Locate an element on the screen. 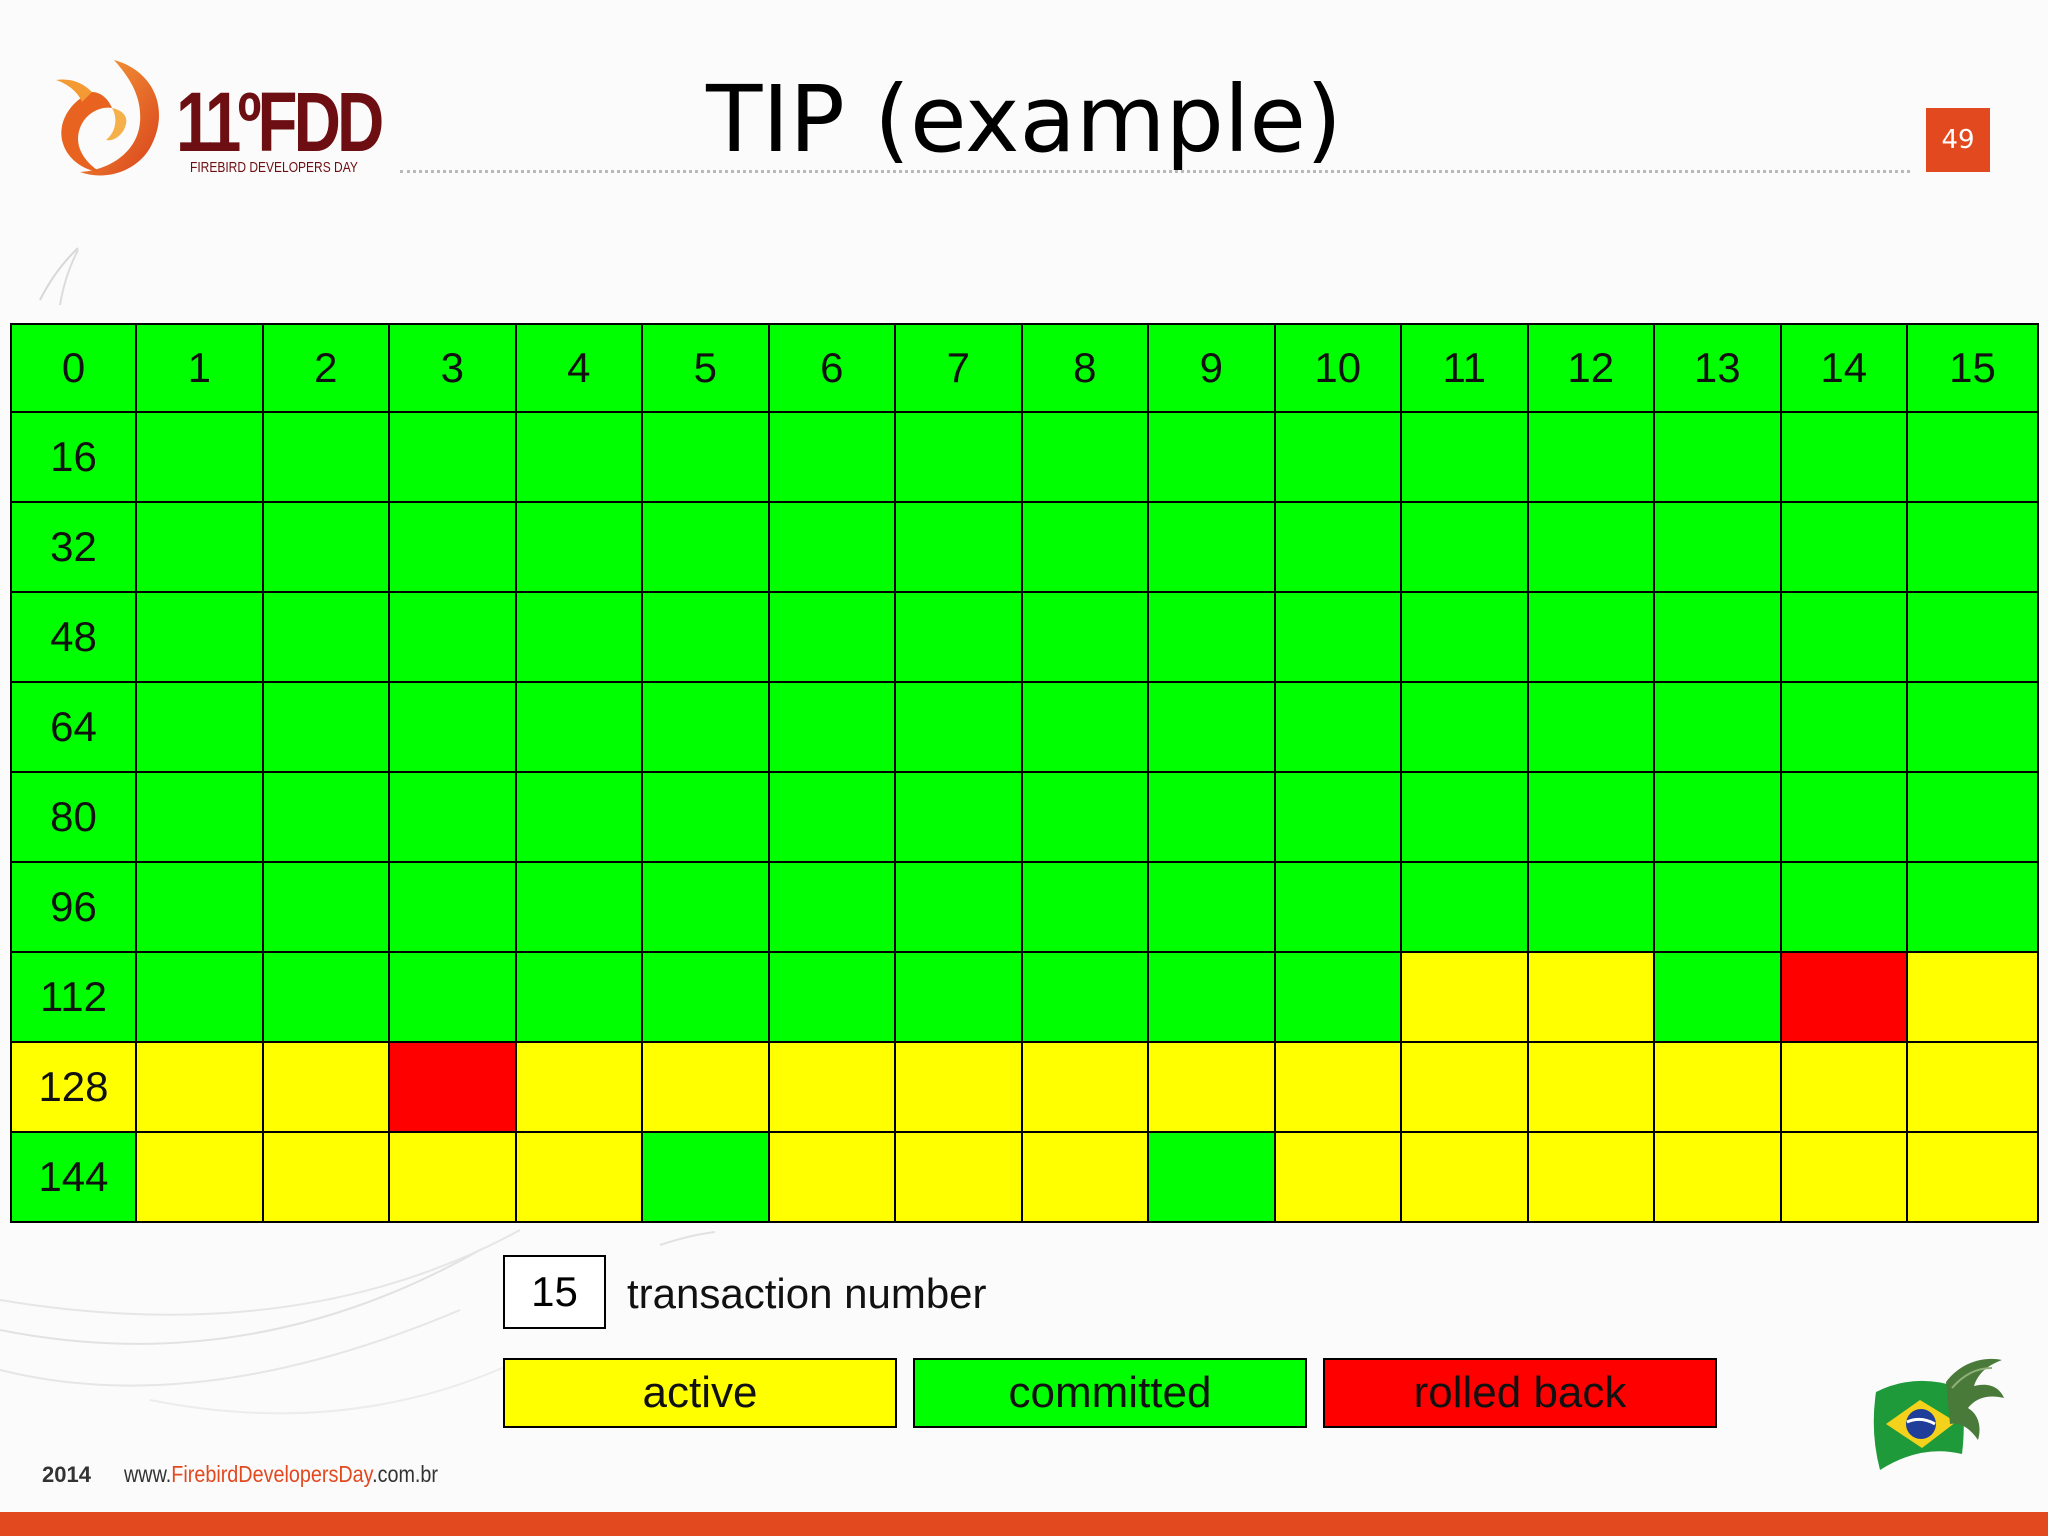  row-label: 80 is located at coordinates (73, 818).